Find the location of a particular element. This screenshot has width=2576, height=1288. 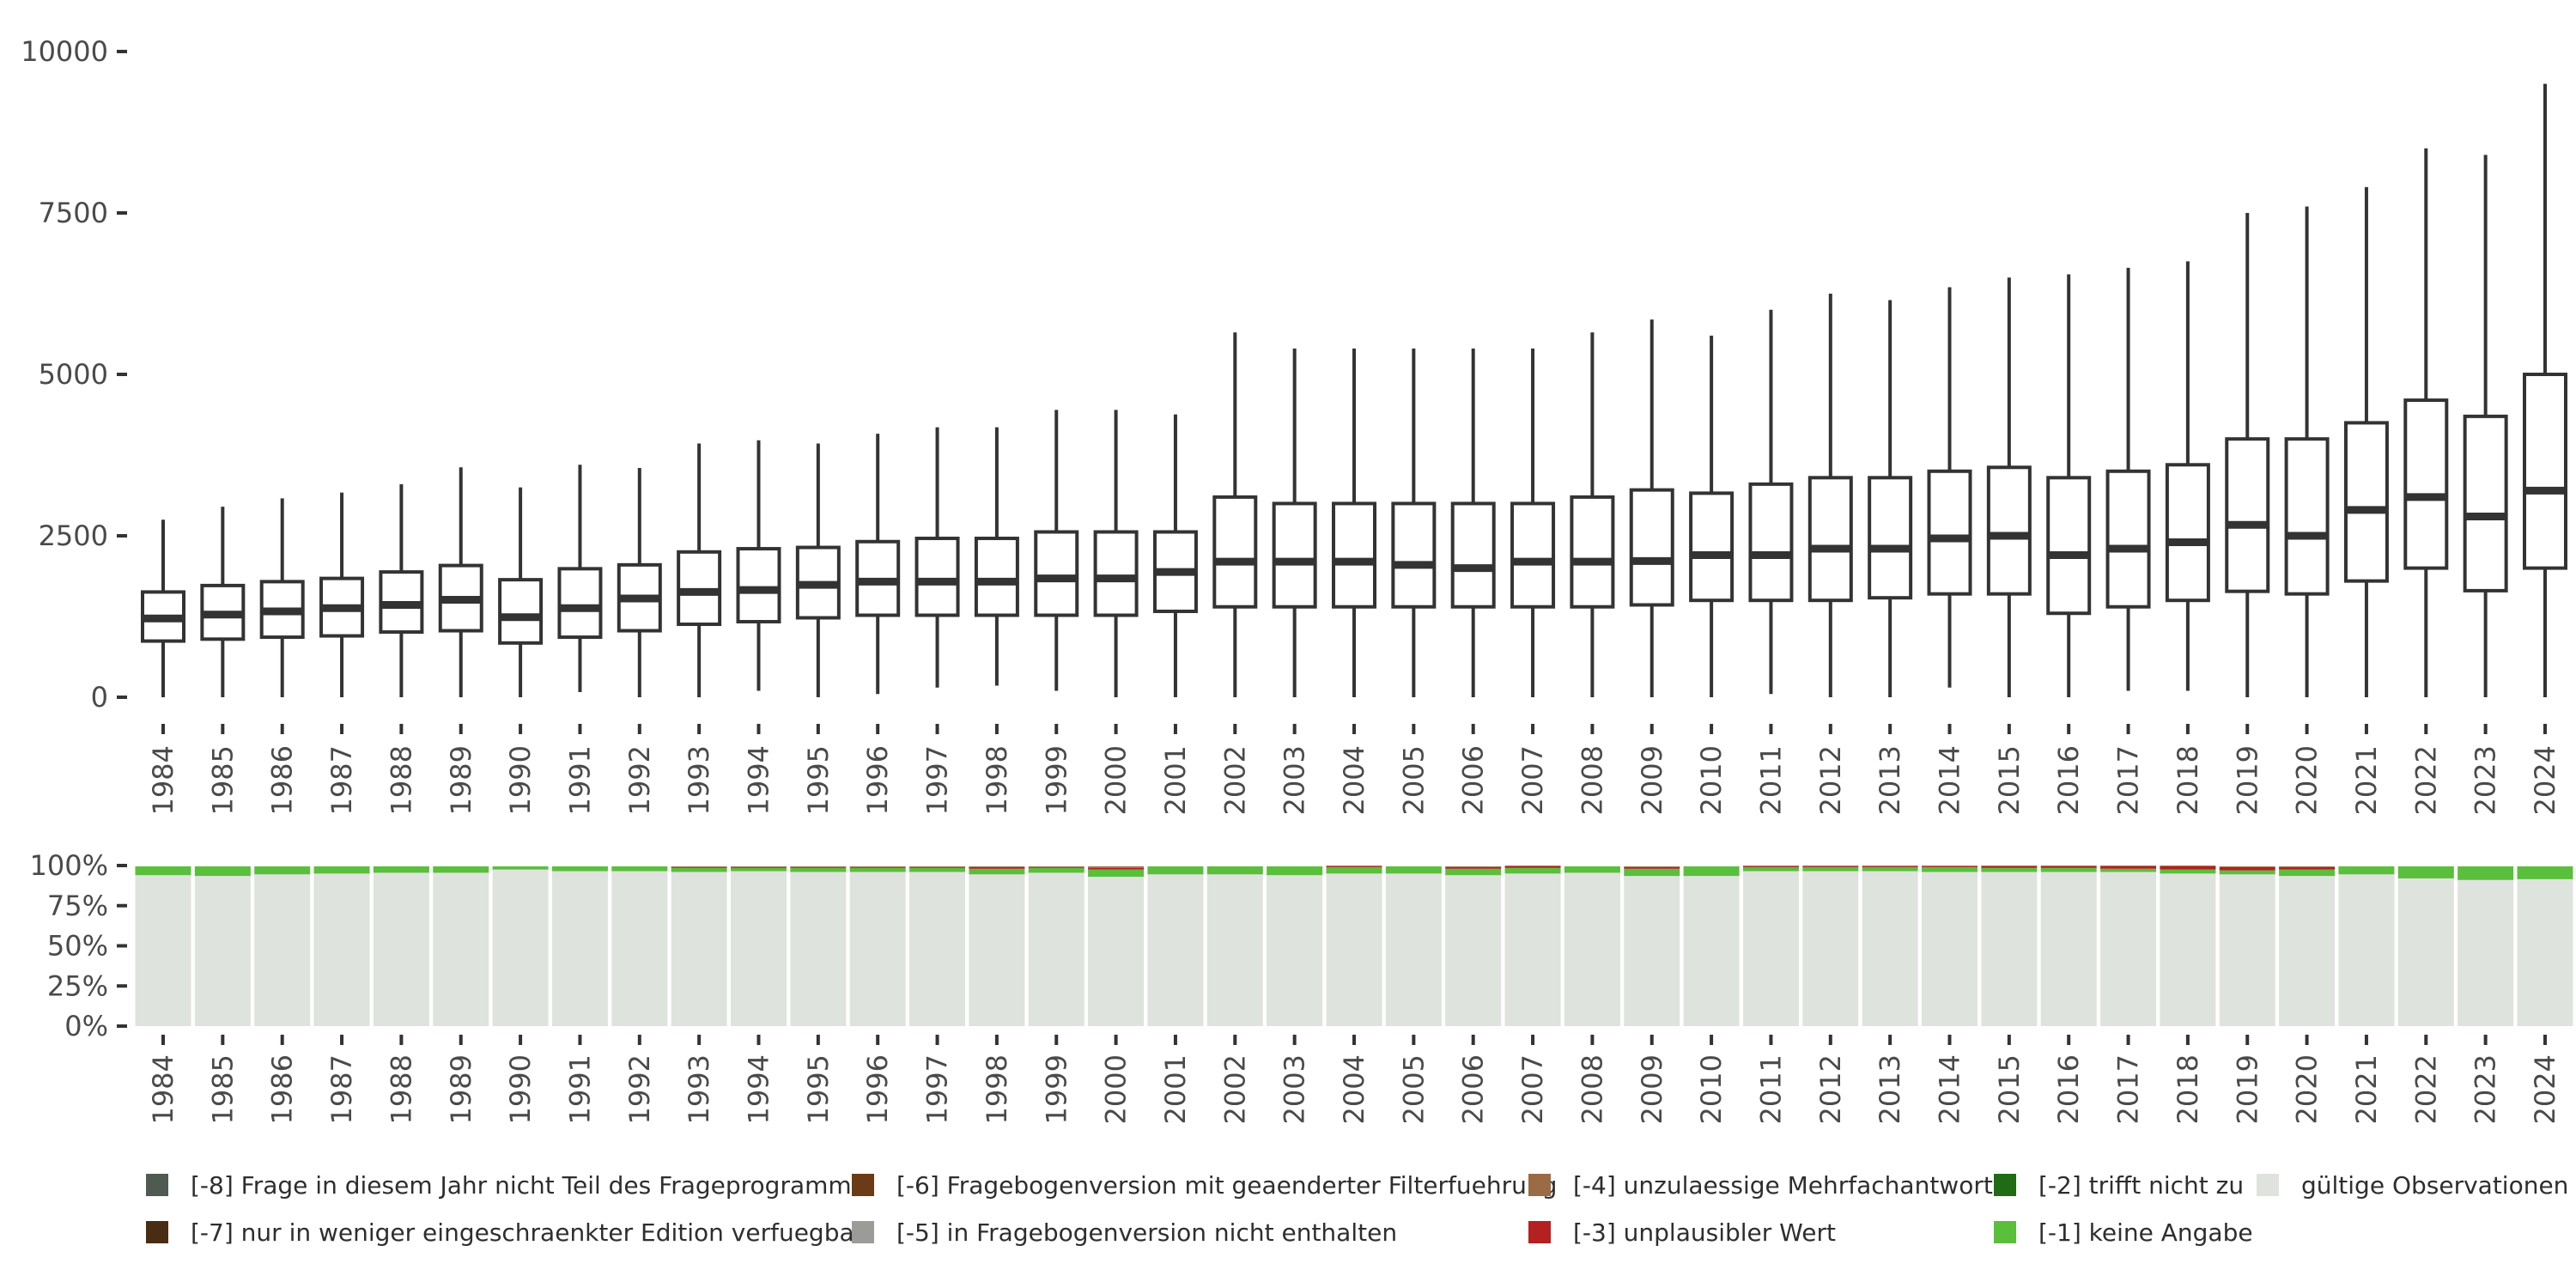

y-tick-label: 100% is located at coordinates (69, 865).